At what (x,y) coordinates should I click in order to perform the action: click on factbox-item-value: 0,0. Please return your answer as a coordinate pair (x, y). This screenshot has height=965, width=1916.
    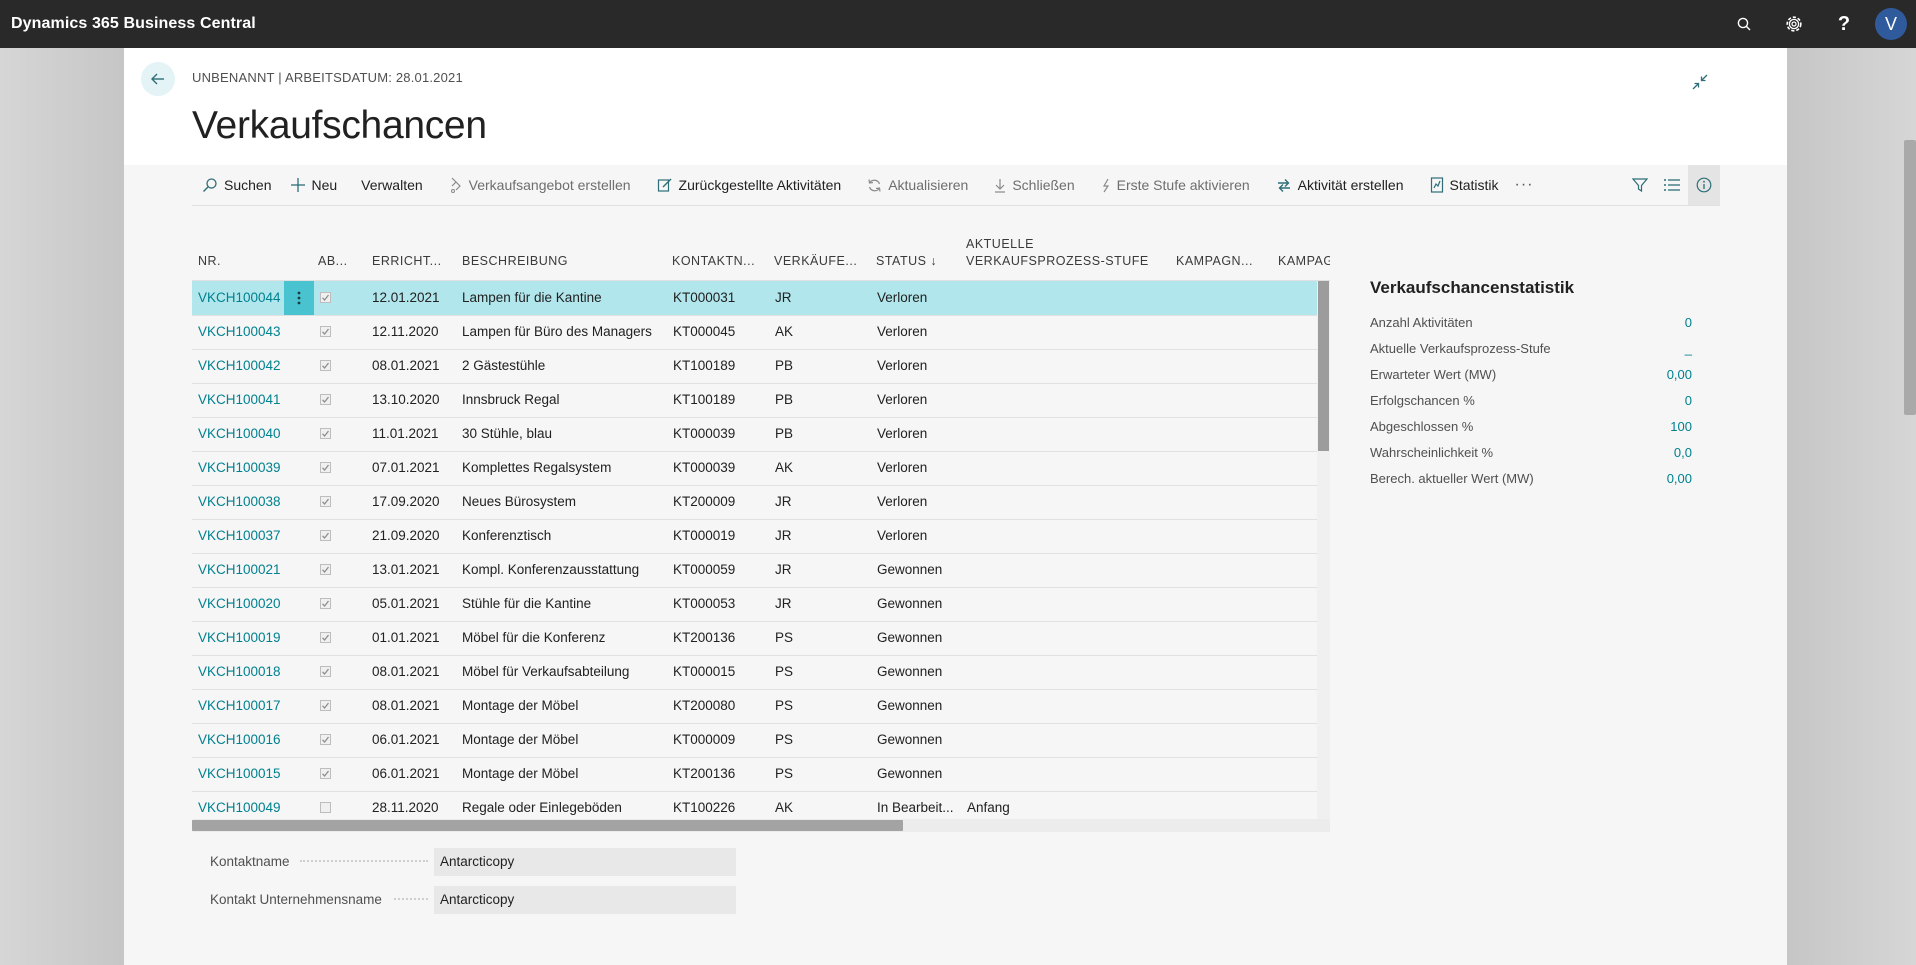
    Looking at the image, I should click on (1682, 452).